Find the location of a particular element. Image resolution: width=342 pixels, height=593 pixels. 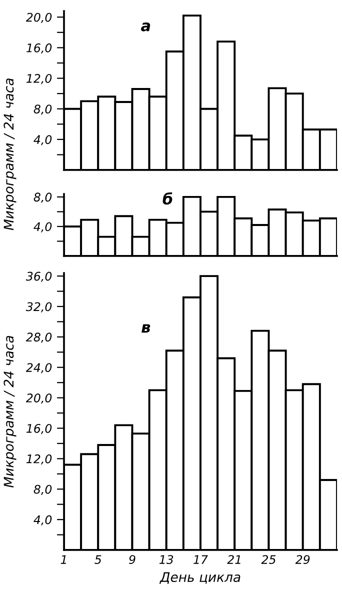

y-tick-label: 36,0 is located at coordinates (39, 277).